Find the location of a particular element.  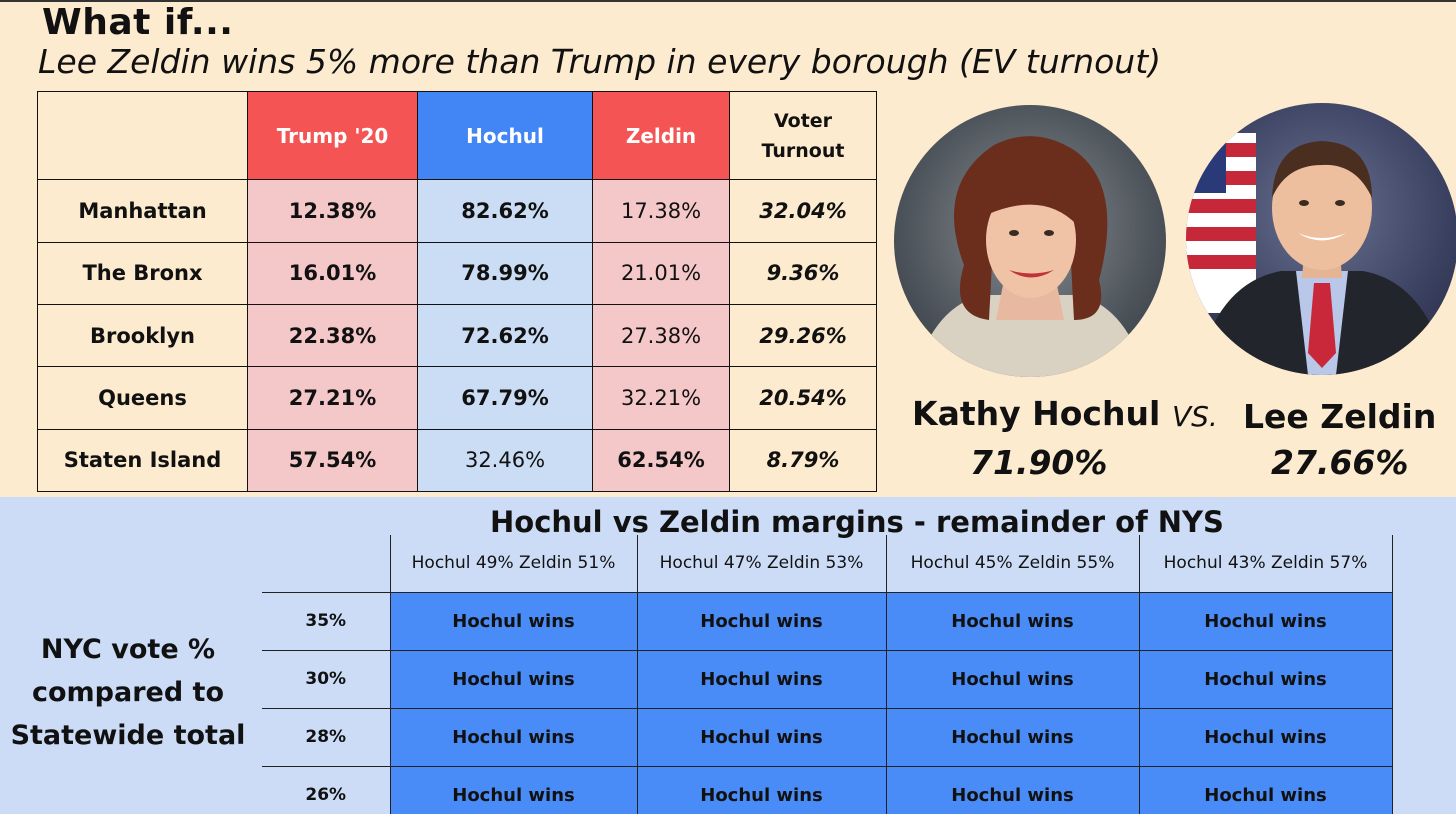

table-row: The Bronx 16.01% 78.99% 21.01% 9.36% is located at coordinates (457, 273).